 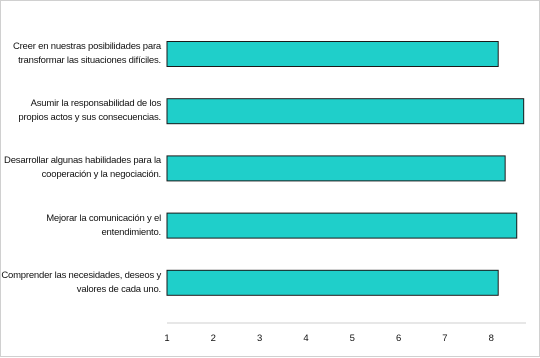 What do you see at coordinates (166, 338) in the screenshot?
I see `x-tick-label: 1` at bounding box center [166, 338].